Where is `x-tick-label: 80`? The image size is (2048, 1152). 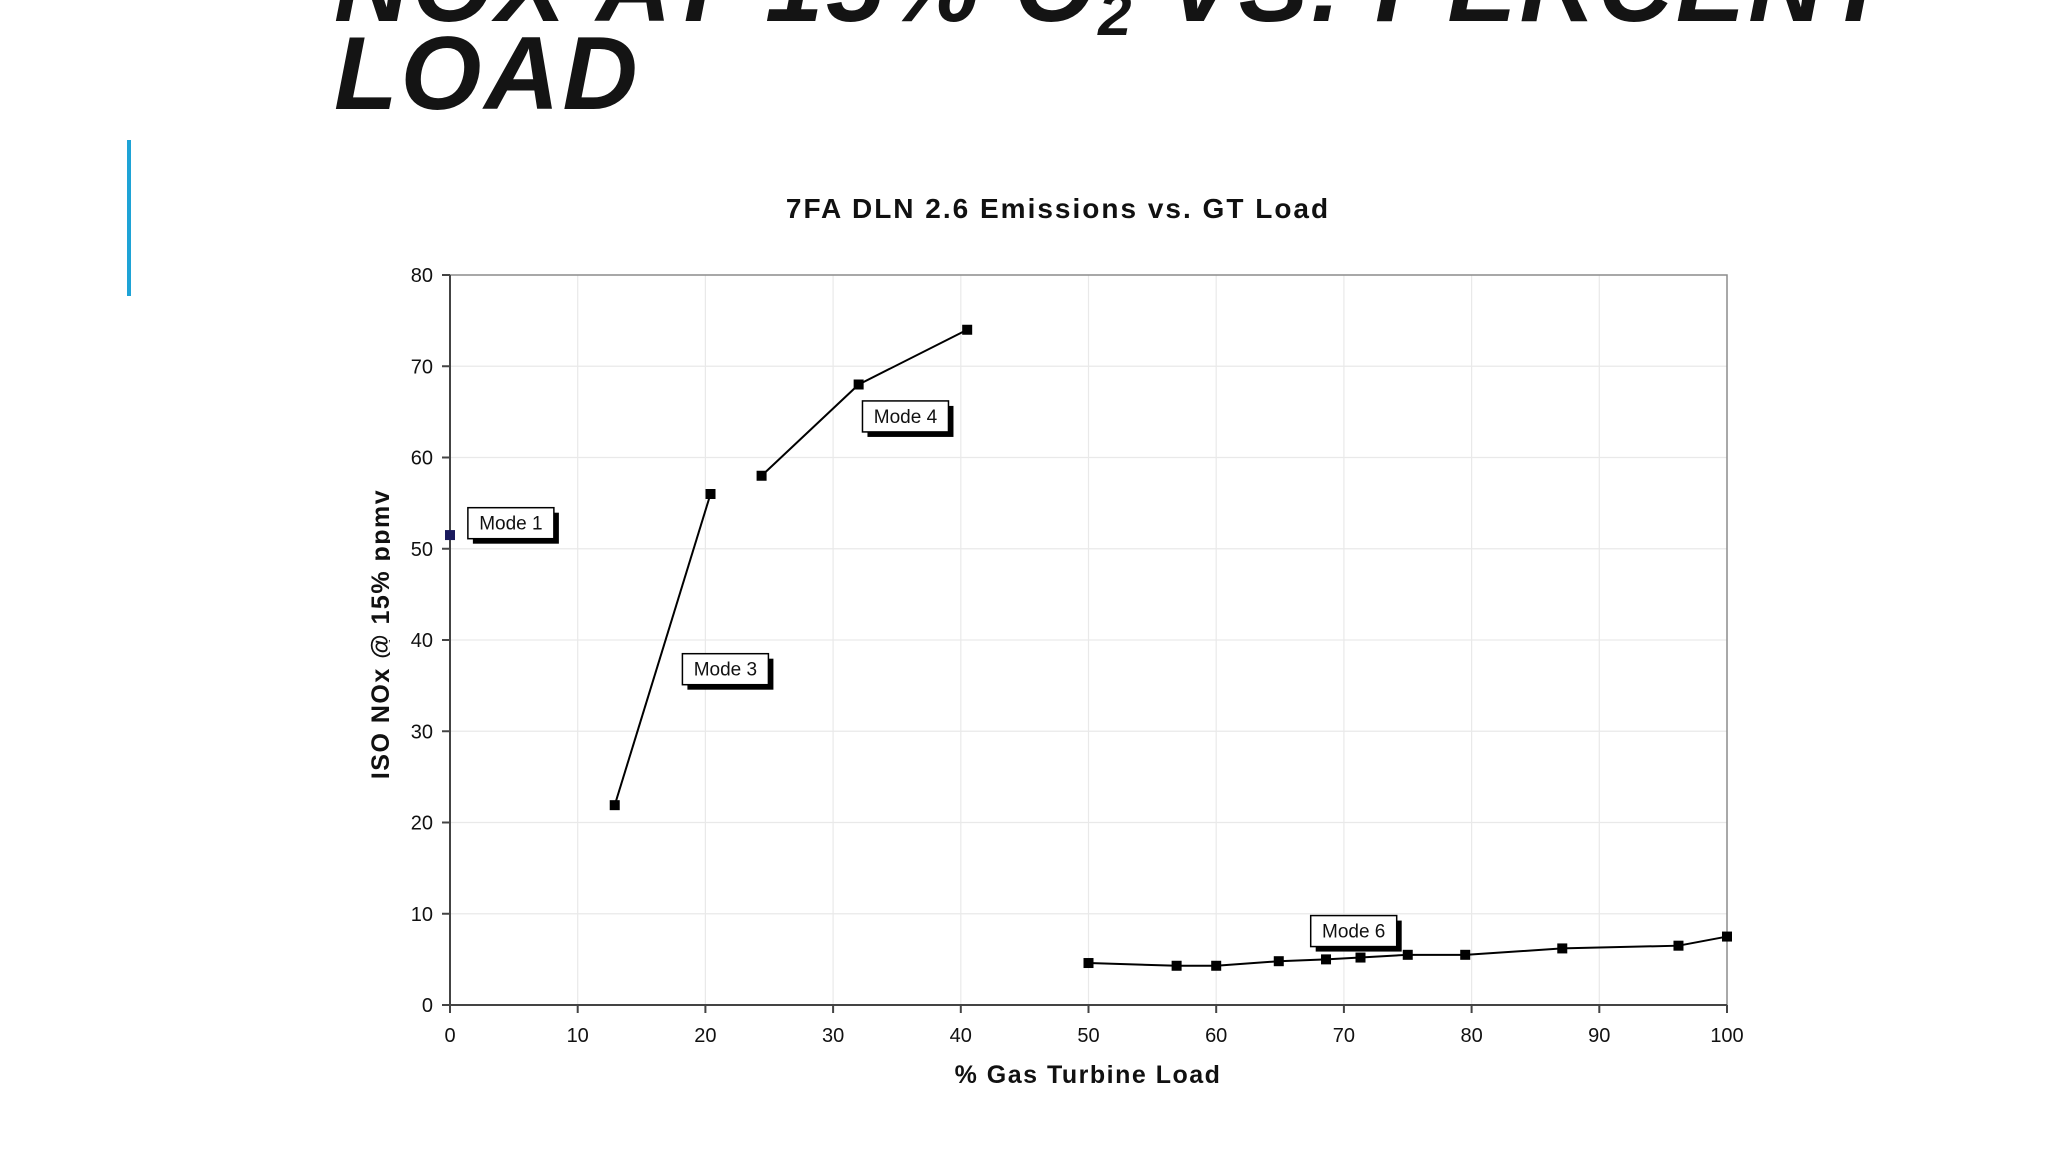 x-tick-label: 80 is located at coordinates (1471, 1036).